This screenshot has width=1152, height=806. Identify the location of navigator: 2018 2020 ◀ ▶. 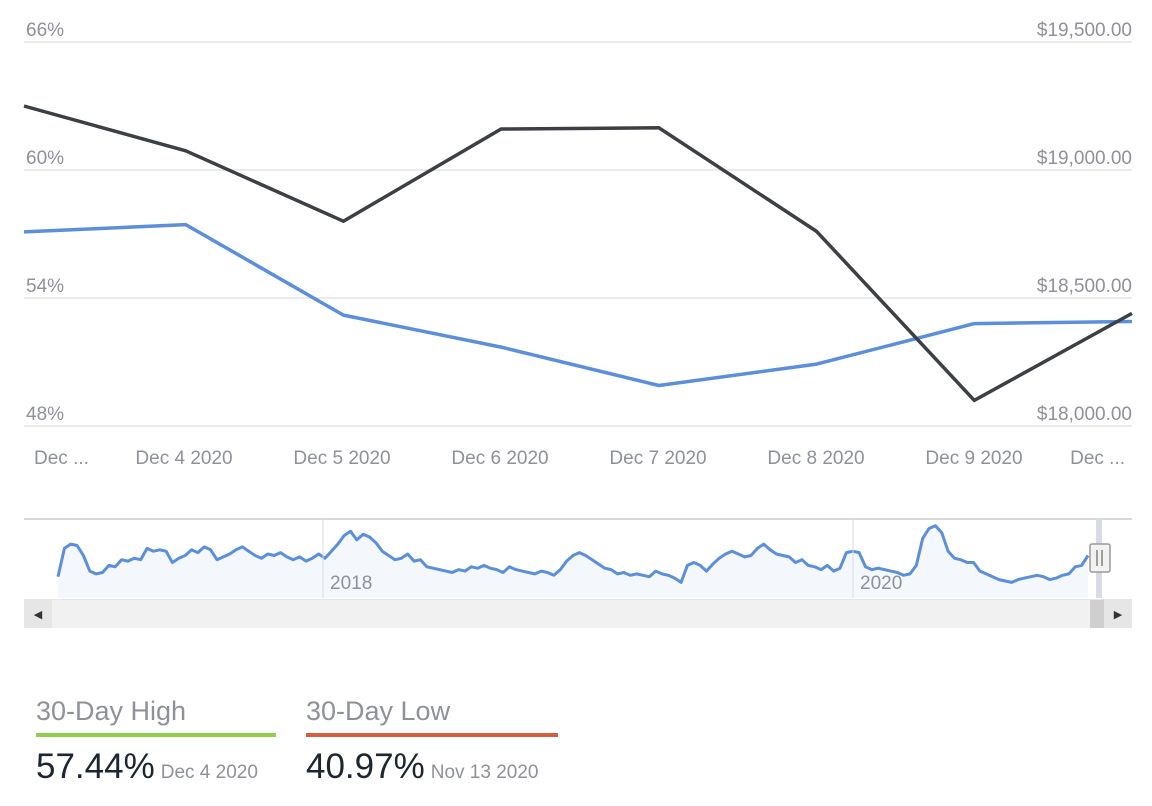
(578, 573).